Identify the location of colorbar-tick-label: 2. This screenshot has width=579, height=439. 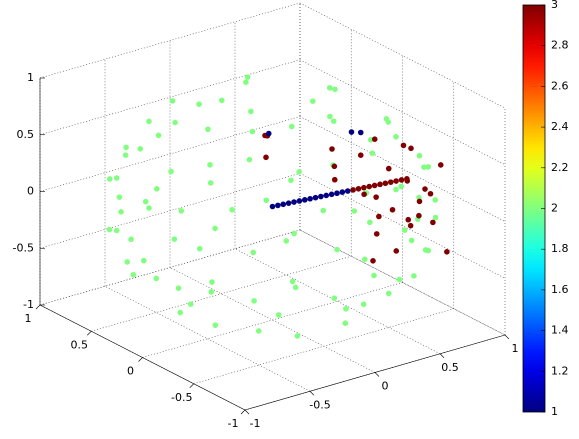
(554, 208).